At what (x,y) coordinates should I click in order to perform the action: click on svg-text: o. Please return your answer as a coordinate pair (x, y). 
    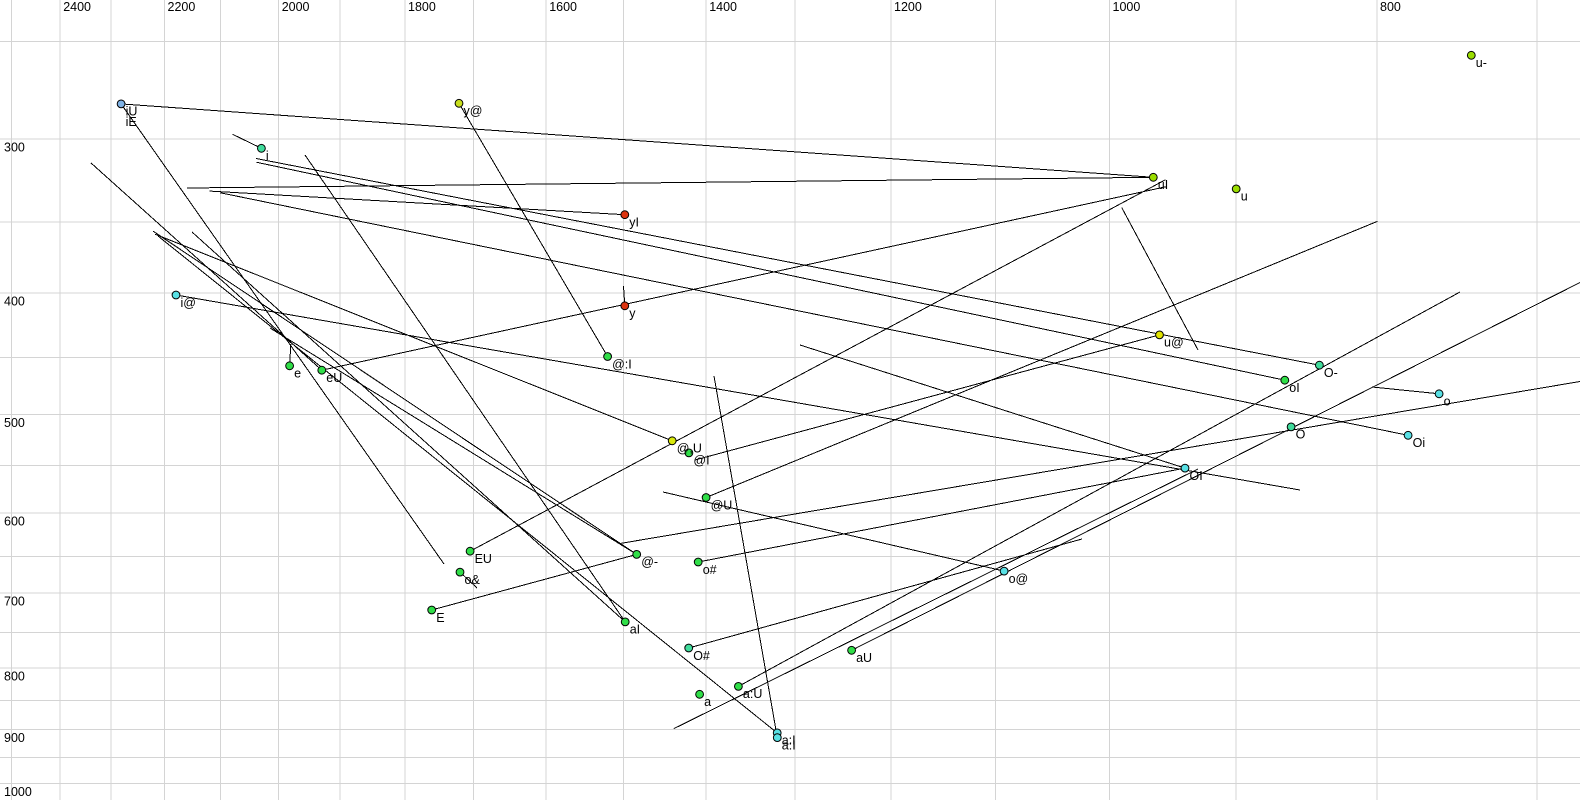
    Looking at the image, I should click on (1447, 402).